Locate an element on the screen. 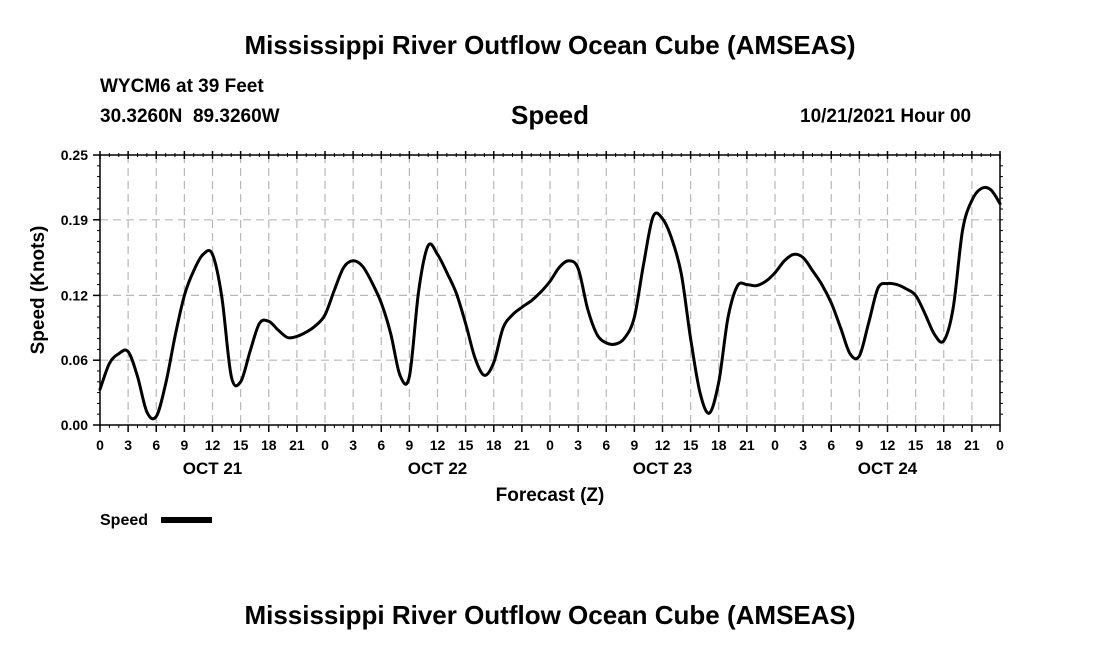 The height and width of the screenshot is (650, 1100). legend-label: Speed is located at coordinates (124, 520).